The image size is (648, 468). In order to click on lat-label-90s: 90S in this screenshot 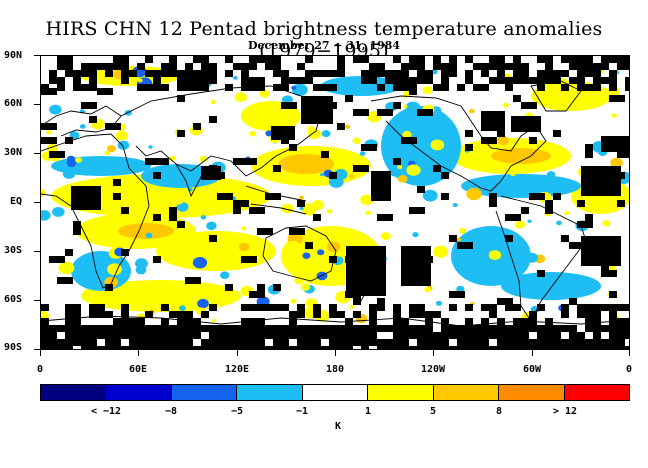, I will do `click(13, 347)`.